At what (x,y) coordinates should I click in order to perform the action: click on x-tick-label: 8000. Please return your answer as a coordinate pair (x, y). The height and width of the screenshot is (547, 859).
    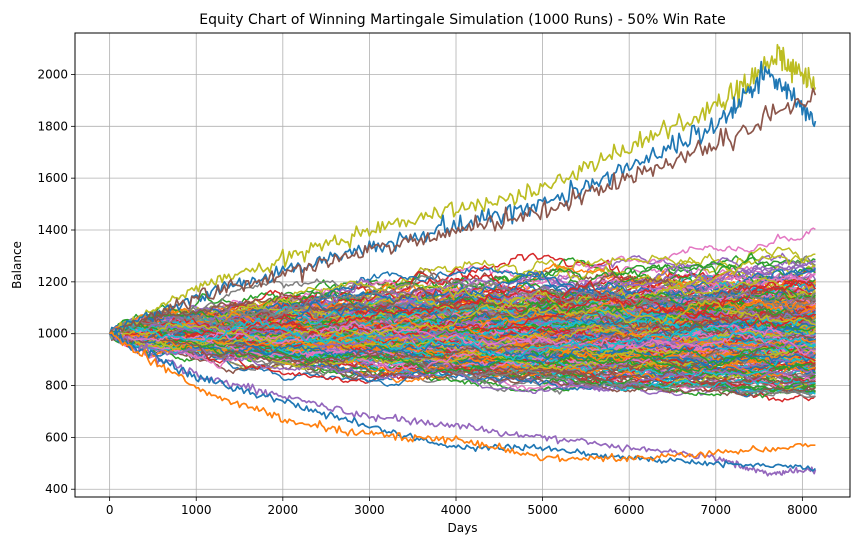
    Looking at the image, I should click on (802, 510).